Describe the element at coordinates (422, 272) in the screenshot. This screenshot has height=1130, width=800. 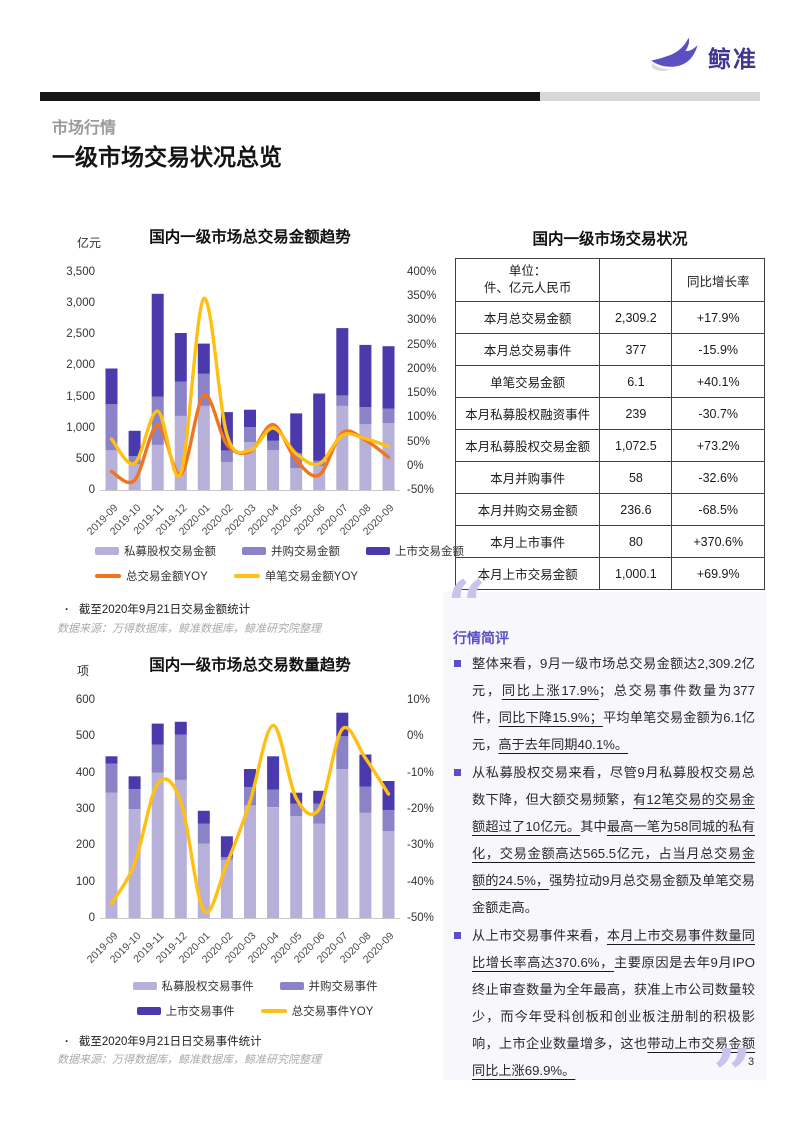
I see `axis-tick: 400%` at that location.